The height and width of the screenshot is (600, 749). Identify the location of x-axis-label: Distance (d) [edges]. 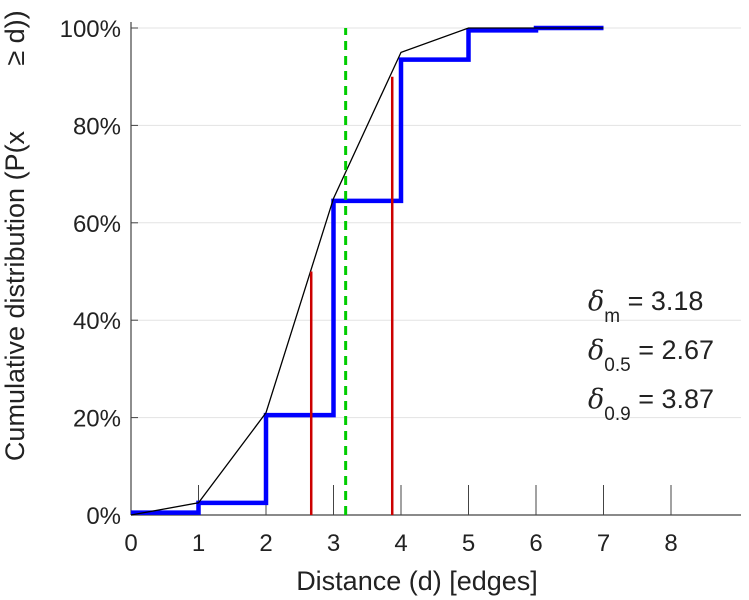
(417, 581).